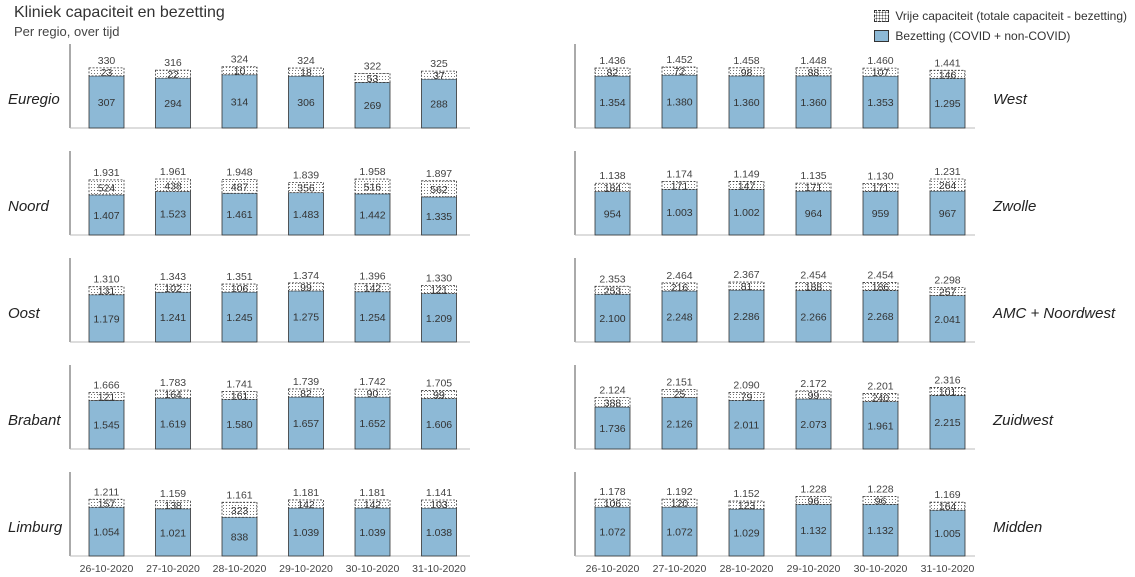 The width and height of the screenshot is (1135, 577). What do you see at coordinates (983, 36) in the screenshot?
I see `legend-label-occupied: Bezetting (COVID + non-COVID)` at bounding box center [983, 36].